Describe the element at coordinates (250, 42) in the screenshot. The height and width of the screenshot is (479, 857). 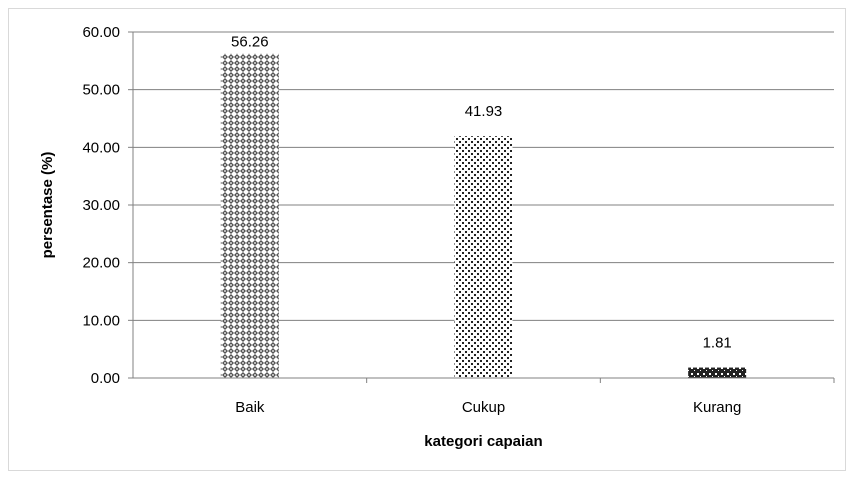
I see `data-label-baik: 56.26` at that location.